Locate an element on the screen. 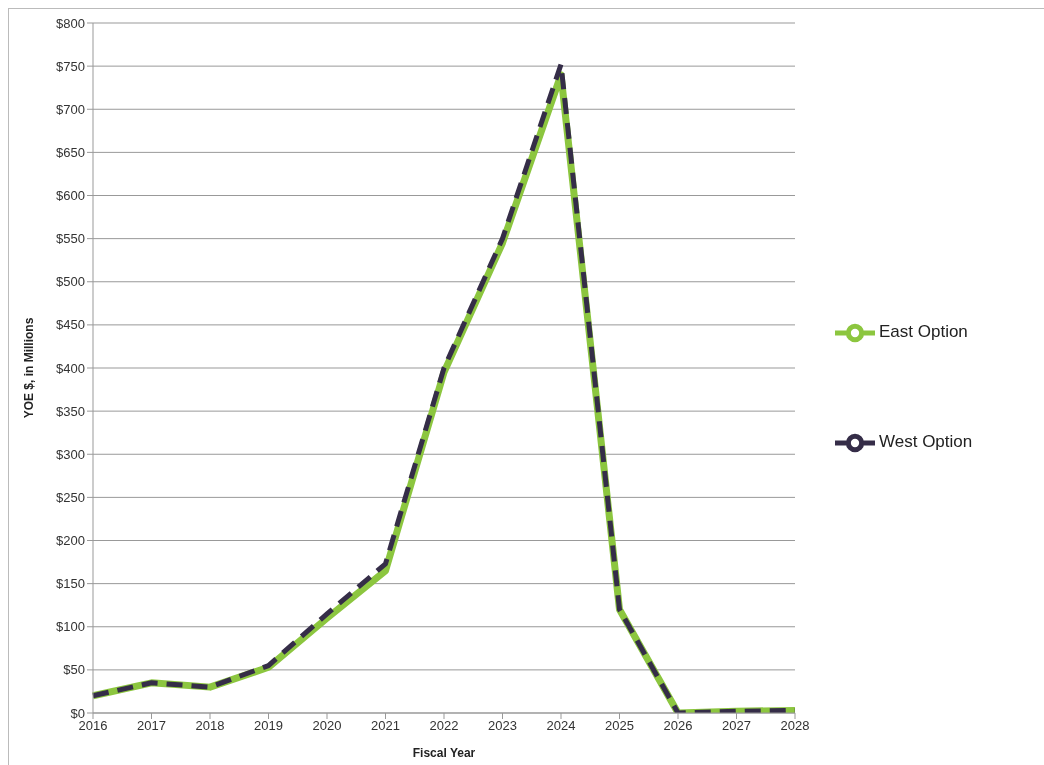 Image resolution: width=1044 pixels, height=765 pixels. y-tick-label: $450 is located at coordinates (70, 325).